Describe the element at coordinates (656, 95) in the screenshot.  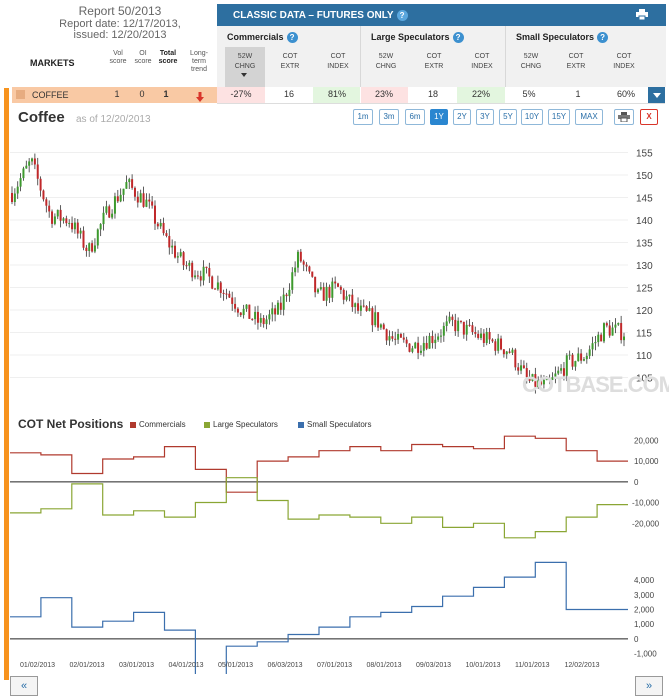
I see `row-dropdown-button` at that location.